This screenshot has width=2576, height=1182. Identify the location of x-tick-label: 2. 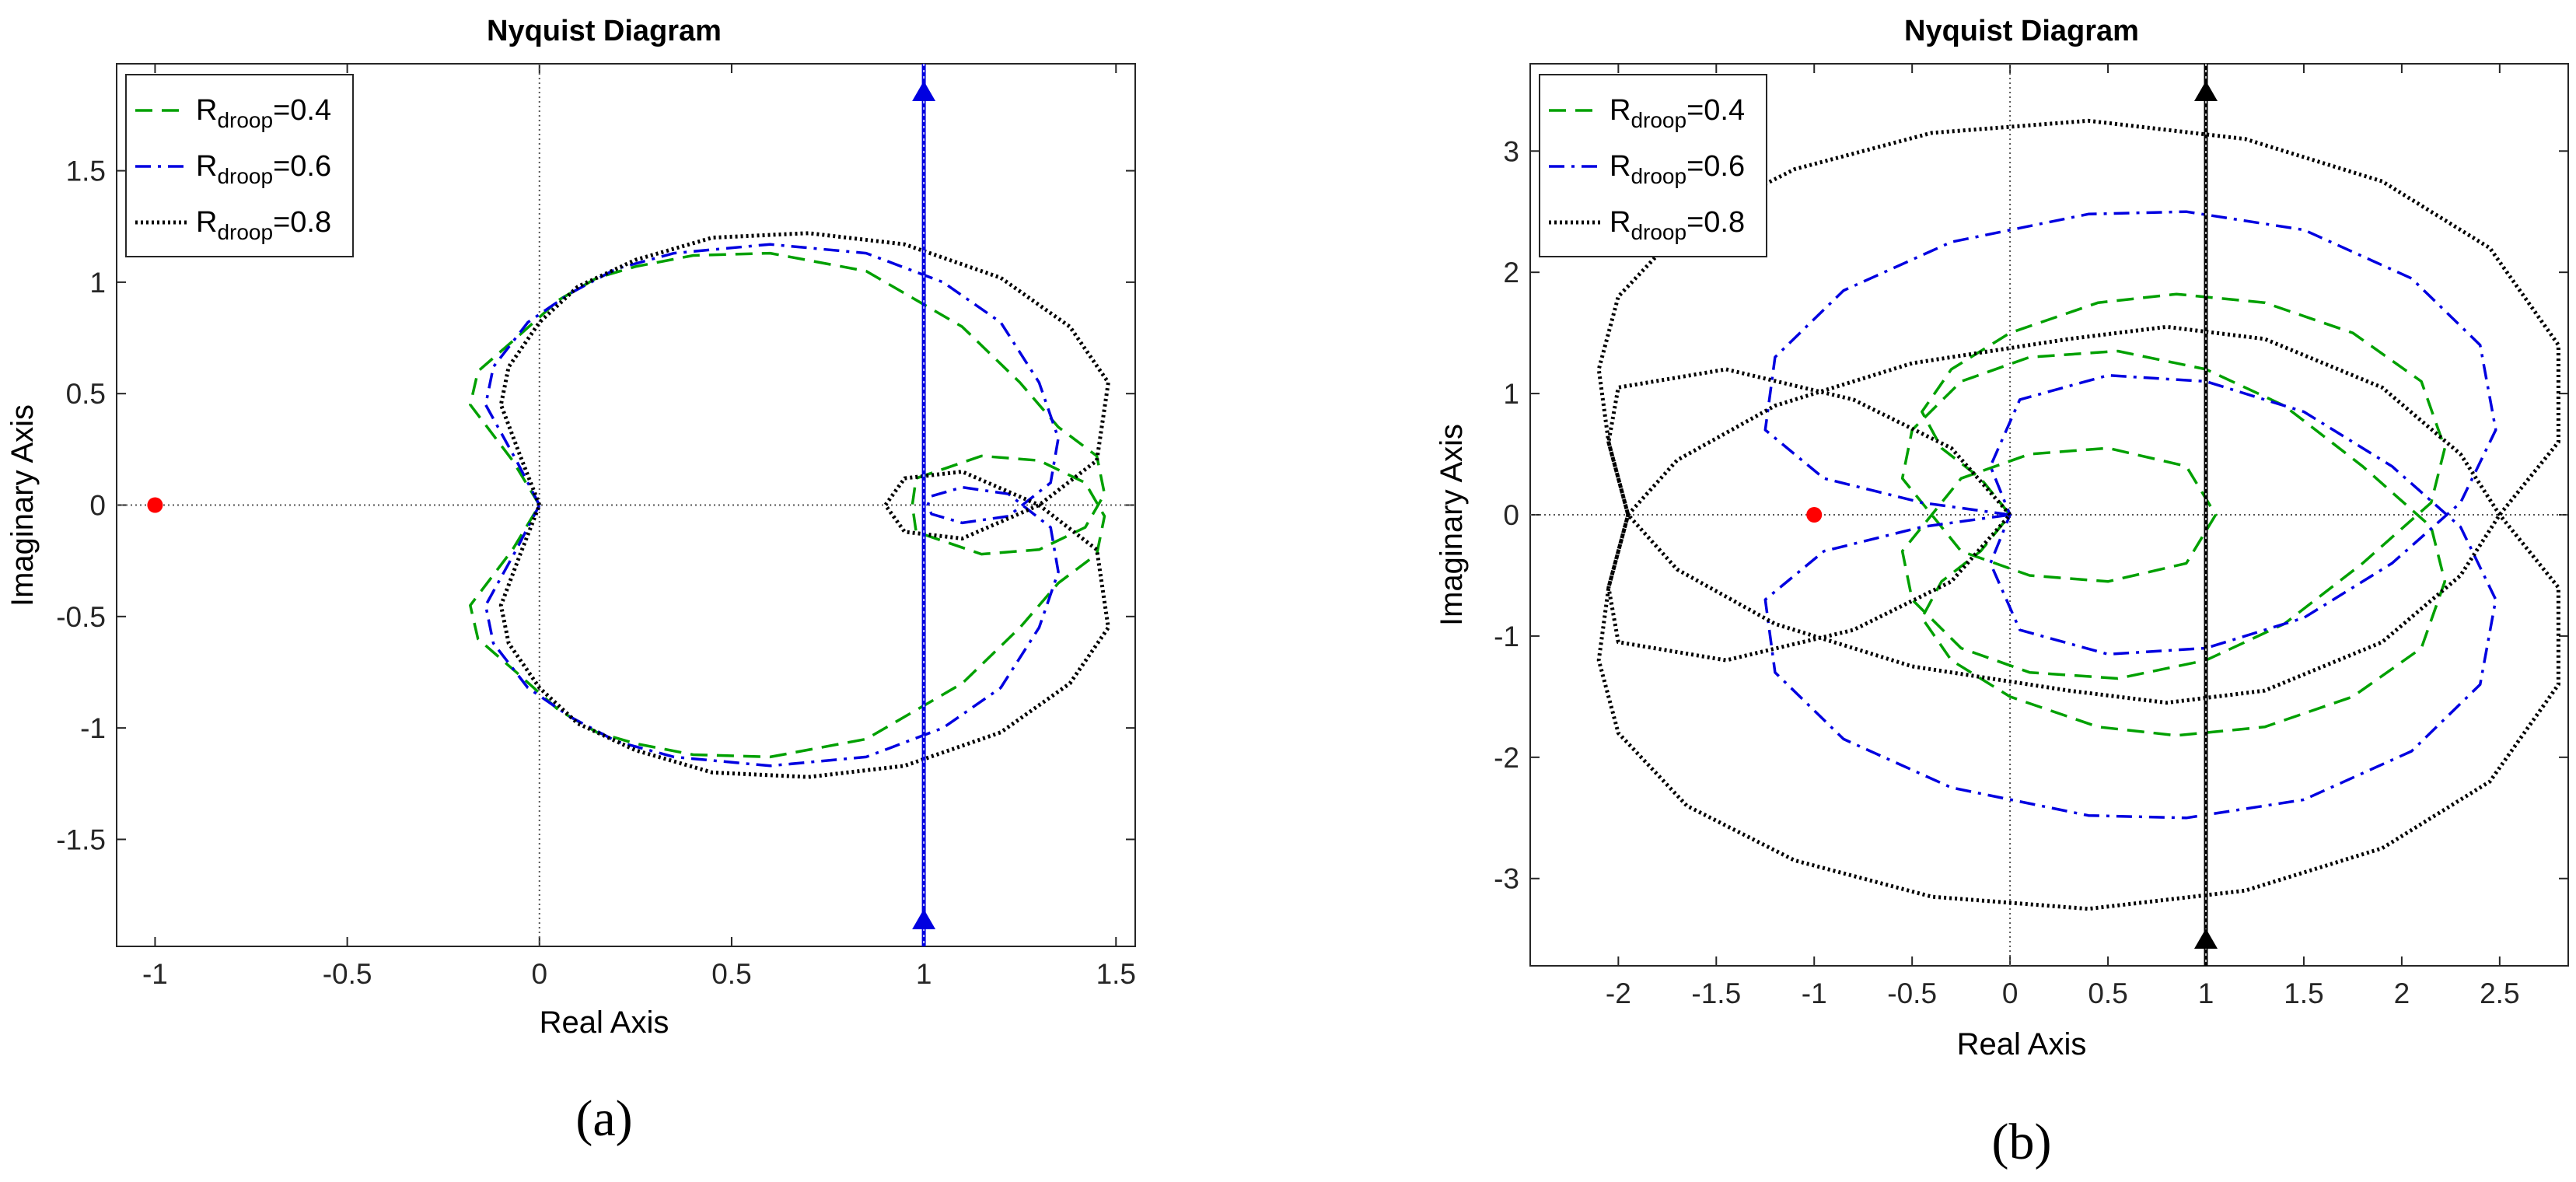
(2402, 993).